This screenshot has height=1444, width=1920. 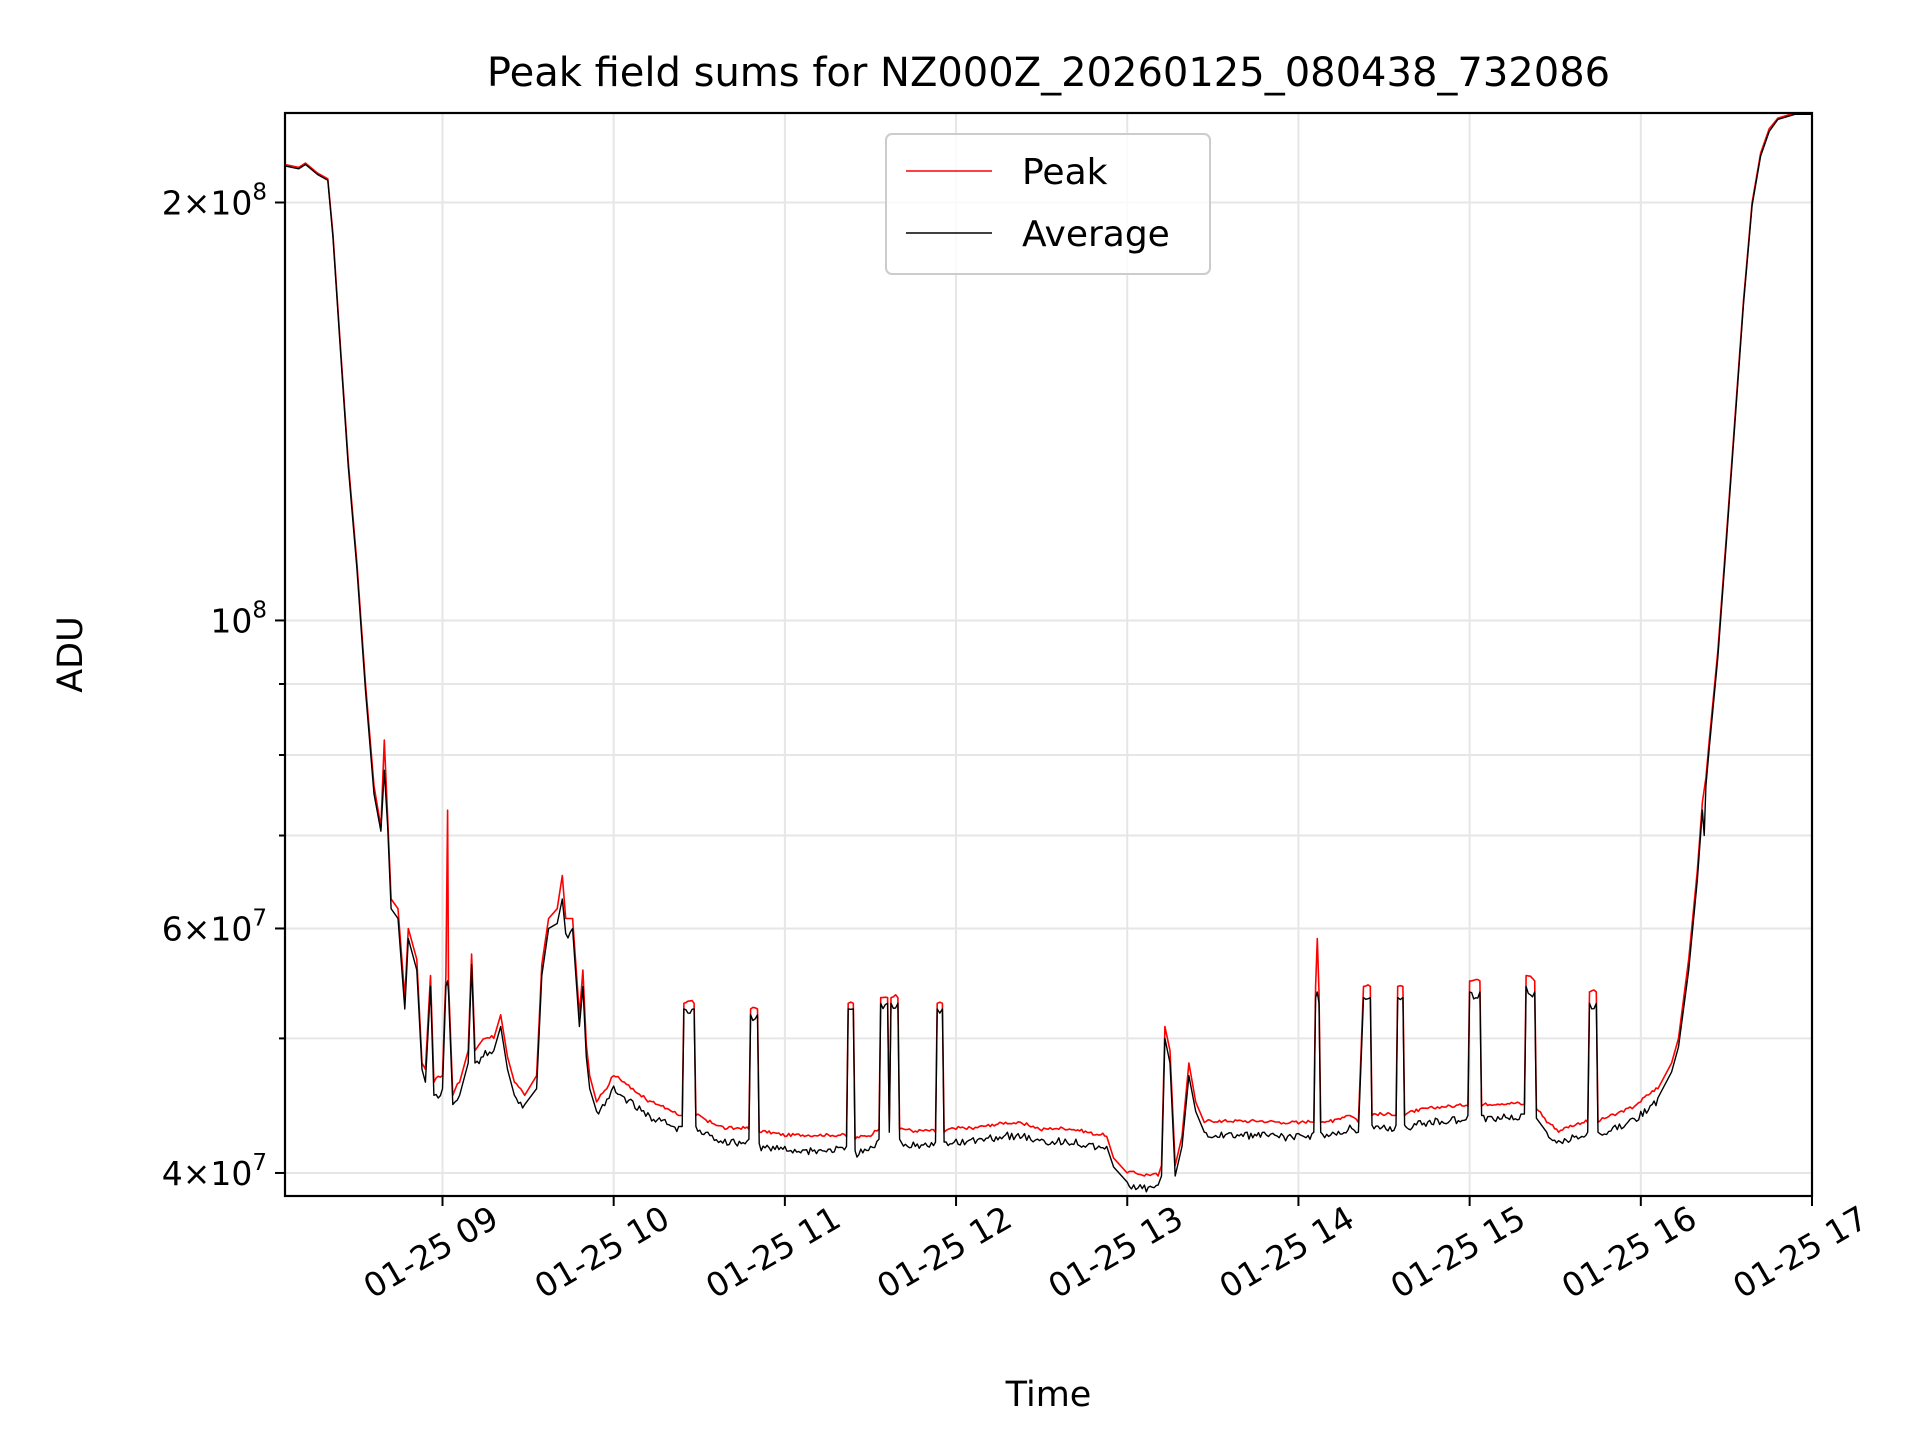 What do you see at coordinates (1048, 1395) in the screenshot?
I see `x-axis-label: Time` at bounding box center [1048, 1395].